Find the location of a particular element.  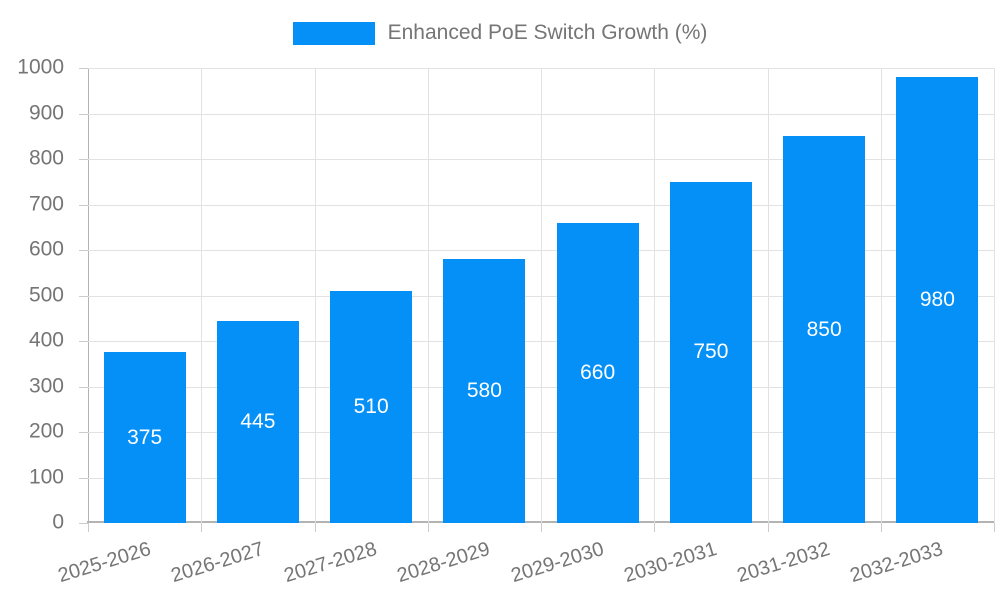

bar: 850 is located at coordinates (824, 329).